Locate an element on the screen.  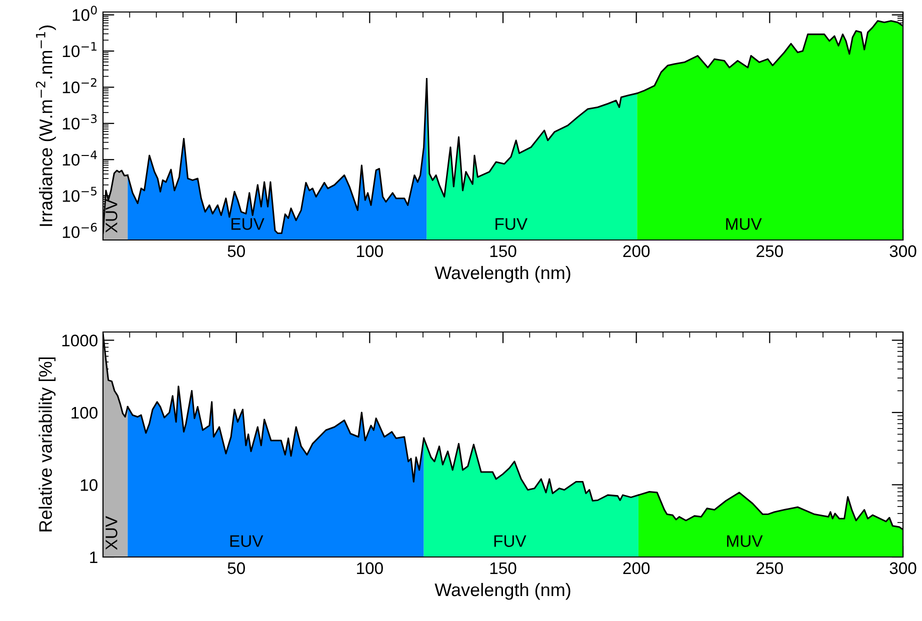
y-tick-label: 10$^{−3}$ is located at coordinates (79, 122).